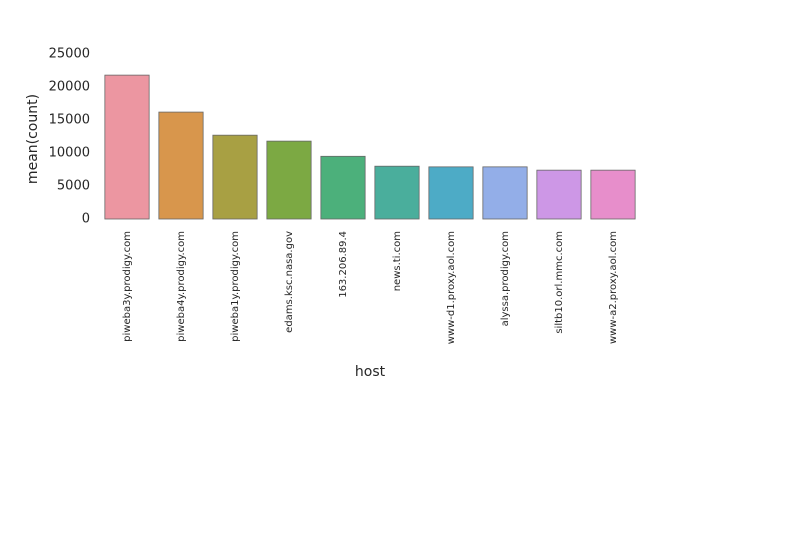 The image size is (800, 550). I want to click on y-tick-label: 25000, so click(69, 54).